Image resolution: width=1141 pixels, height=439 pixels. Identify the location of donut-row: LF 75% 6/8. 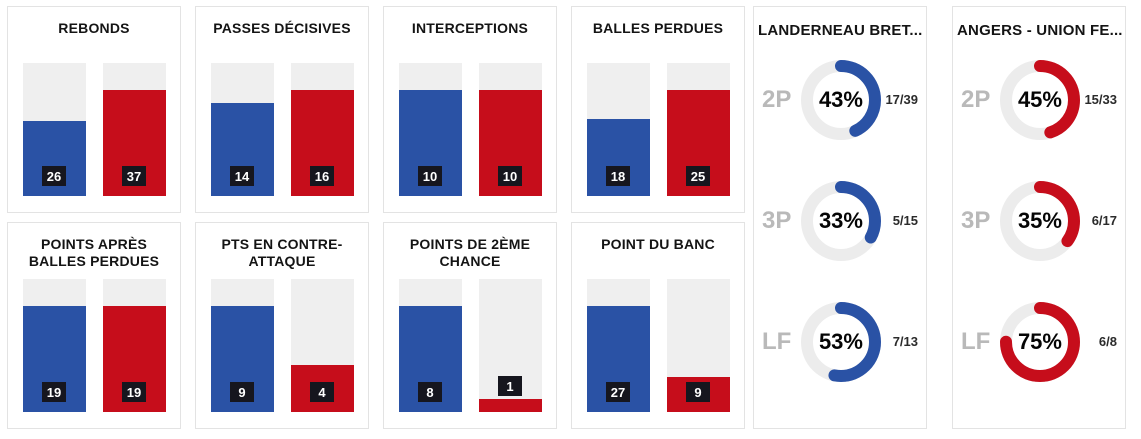
(1039, 341).